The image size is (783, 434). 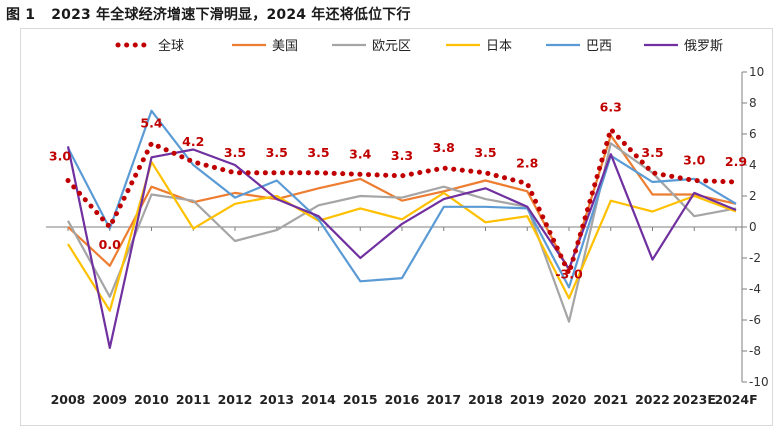 What do you see at coordinates (599, 46) in the screenshot?
I see `legend-label-巴西: 巴西` at bounding box center [599, 46].